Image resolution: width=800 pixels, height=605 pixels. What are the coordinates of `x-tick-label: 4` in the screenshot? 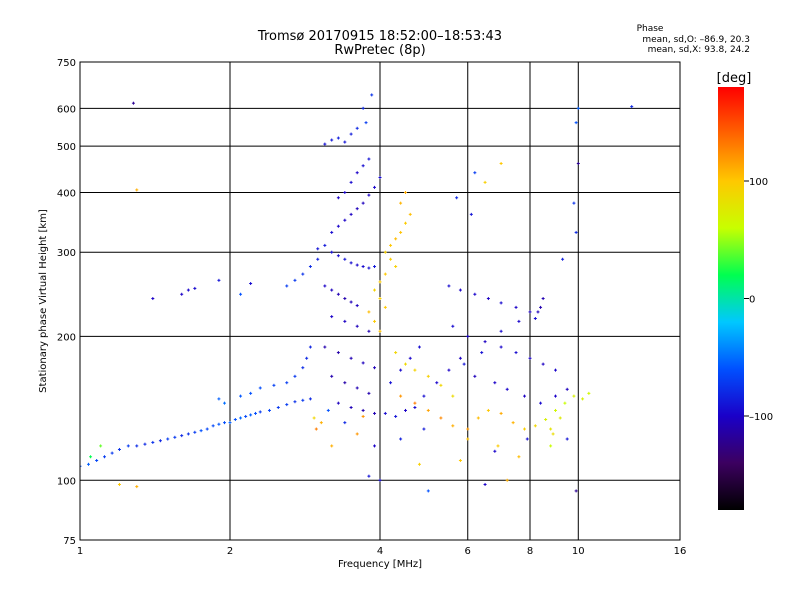 It's located at (380, 551).